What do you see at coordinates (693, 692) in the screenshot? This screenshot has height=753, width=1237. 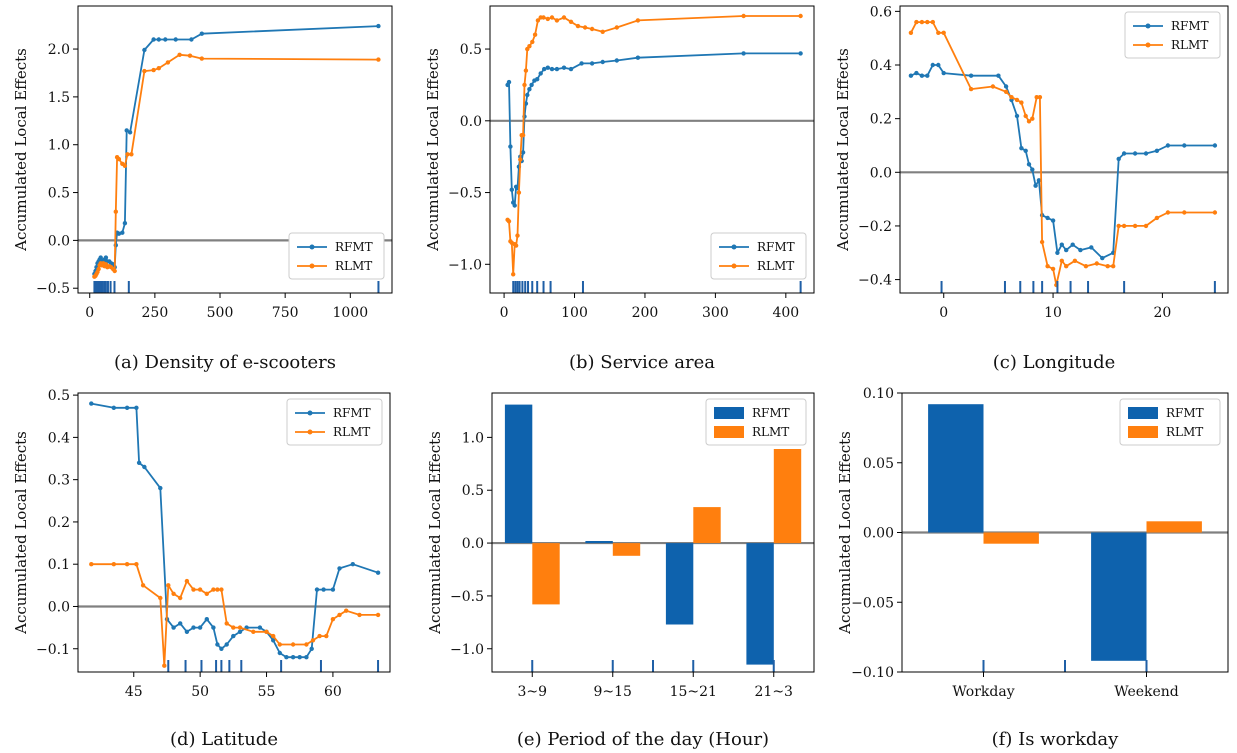 I see `x-tick-label-2: 15~21` at bounding box center [693, 692].